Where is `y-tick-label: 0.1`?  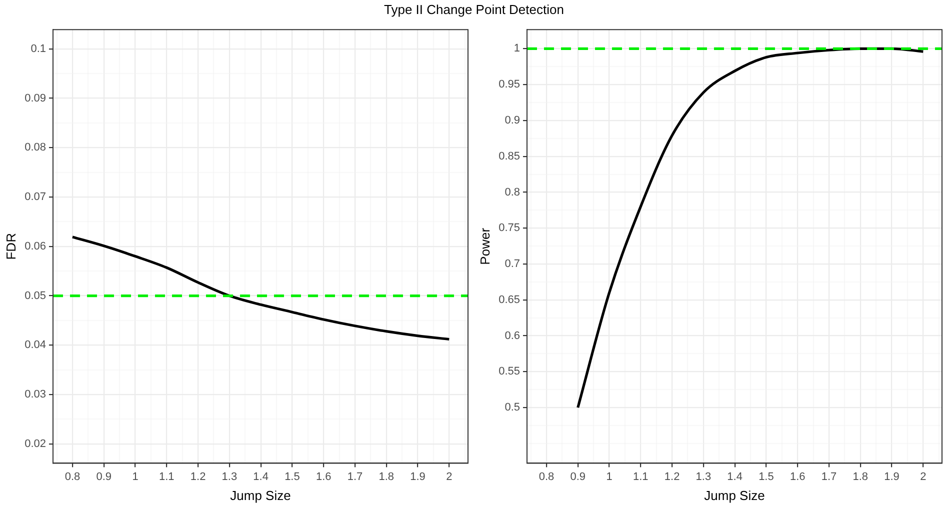 y-tick-label: 0.1 is located at coordinates (38, 48).